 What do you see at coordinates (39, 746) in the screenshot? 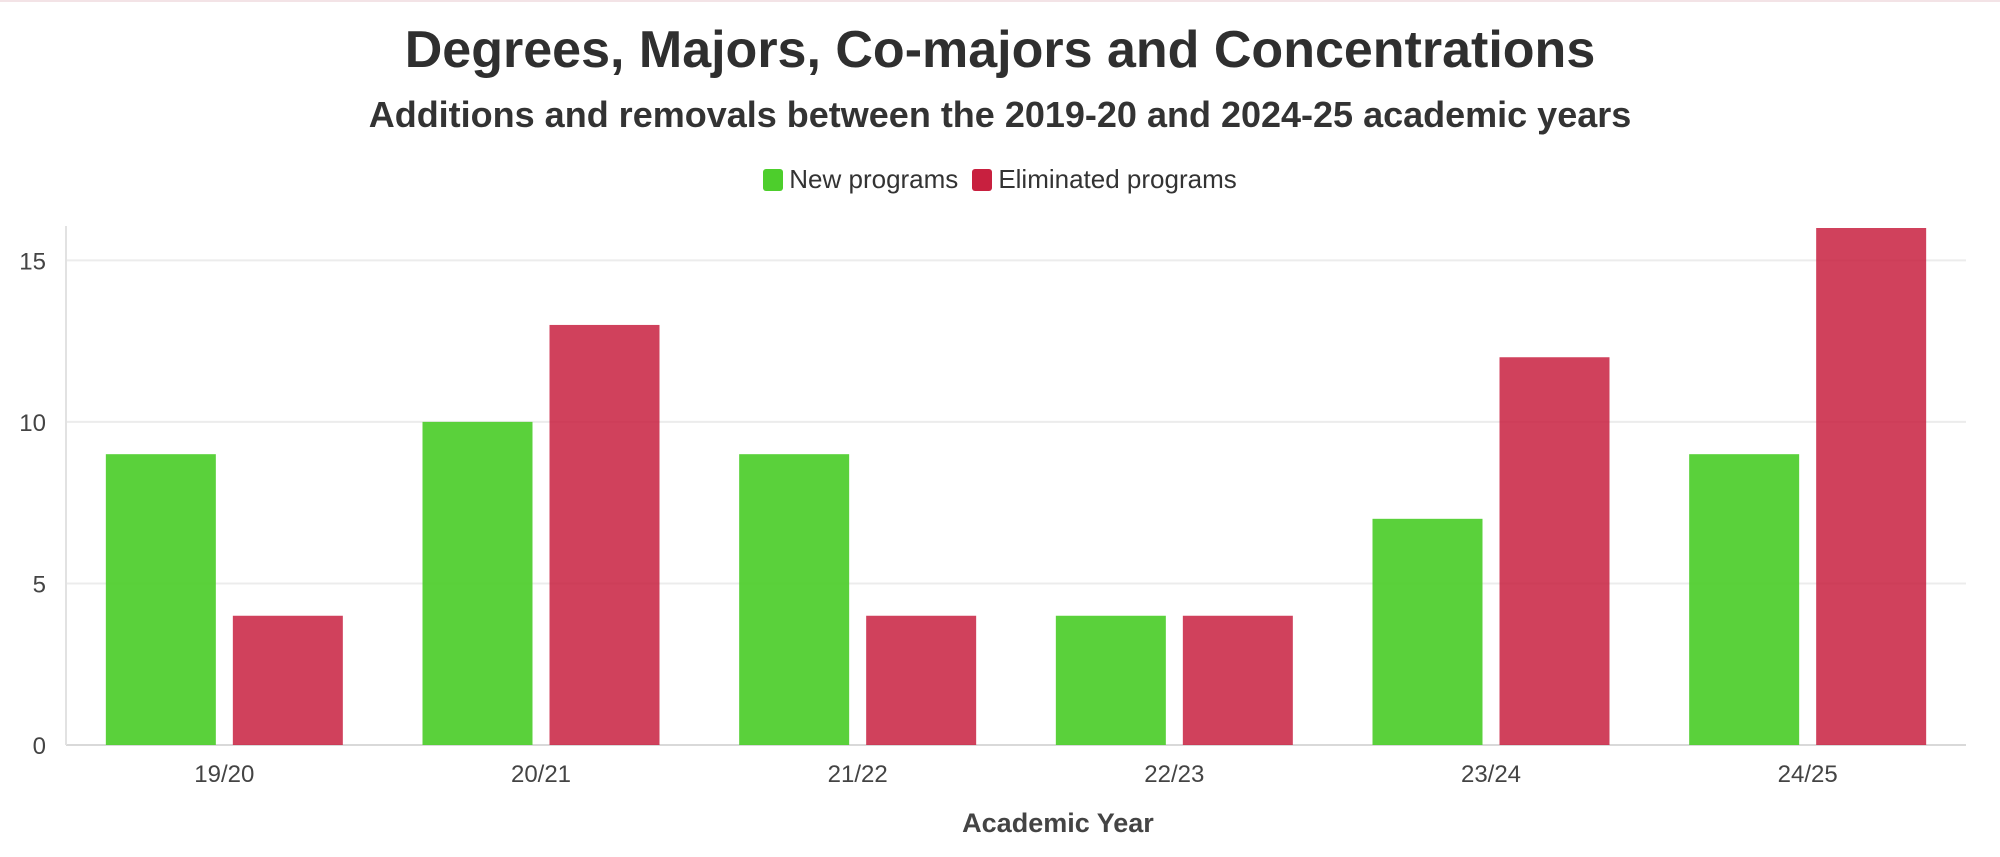
I see `y-tick-label-0: 0` at bounding box center [39, 746].